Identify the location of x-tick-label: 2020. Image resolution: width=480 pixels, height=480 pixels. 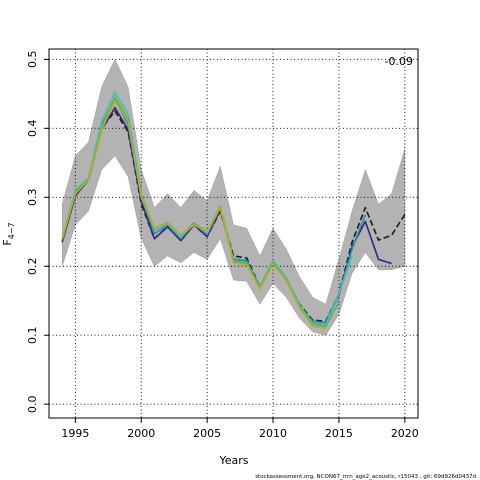
(405, 433).